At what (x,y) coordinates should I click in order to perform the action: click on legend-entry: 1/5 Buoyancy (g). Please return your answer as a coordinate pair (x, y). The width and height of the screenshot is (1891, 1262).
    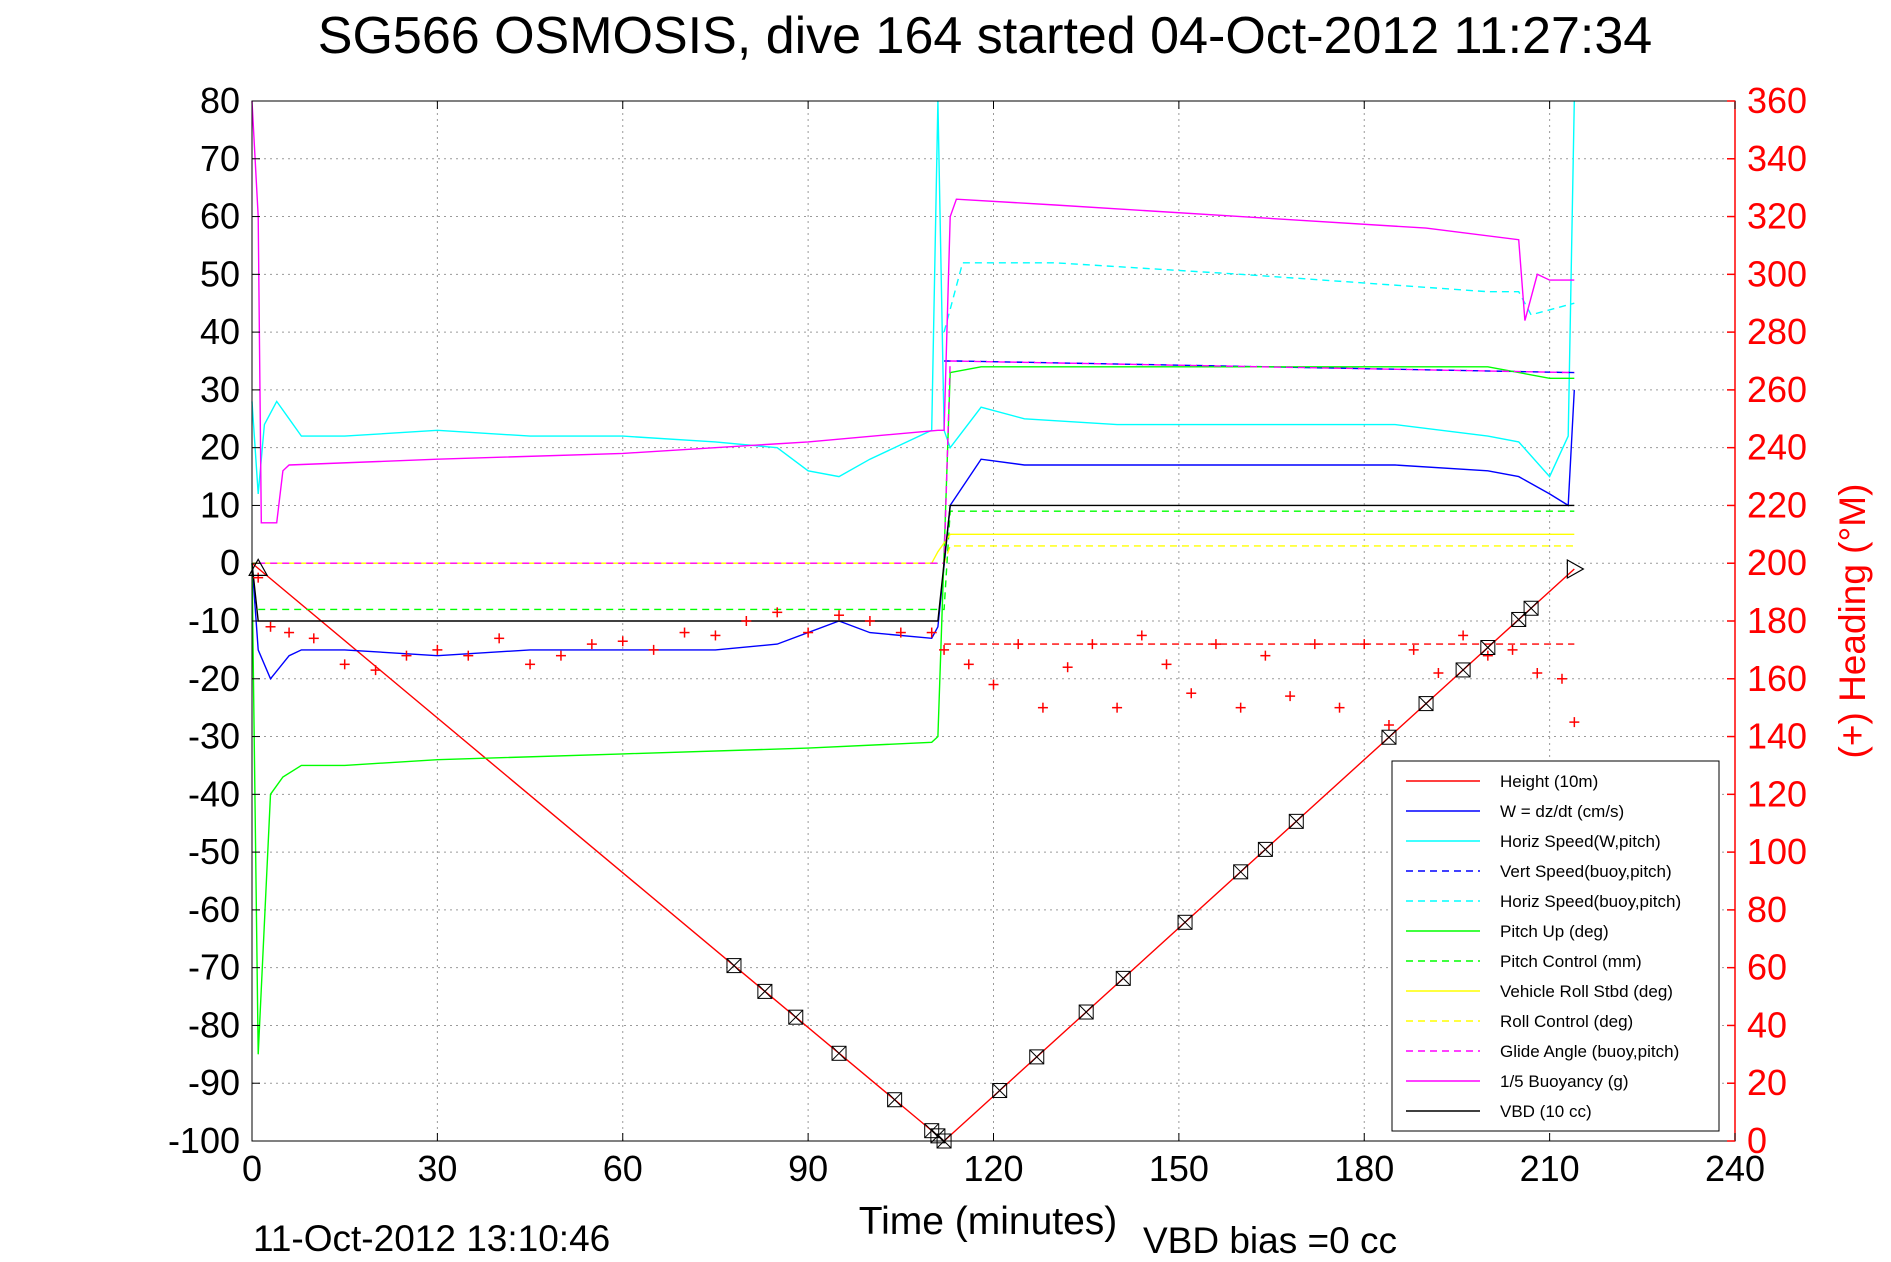
    Looking at the image, I should click on (1564, 1081).